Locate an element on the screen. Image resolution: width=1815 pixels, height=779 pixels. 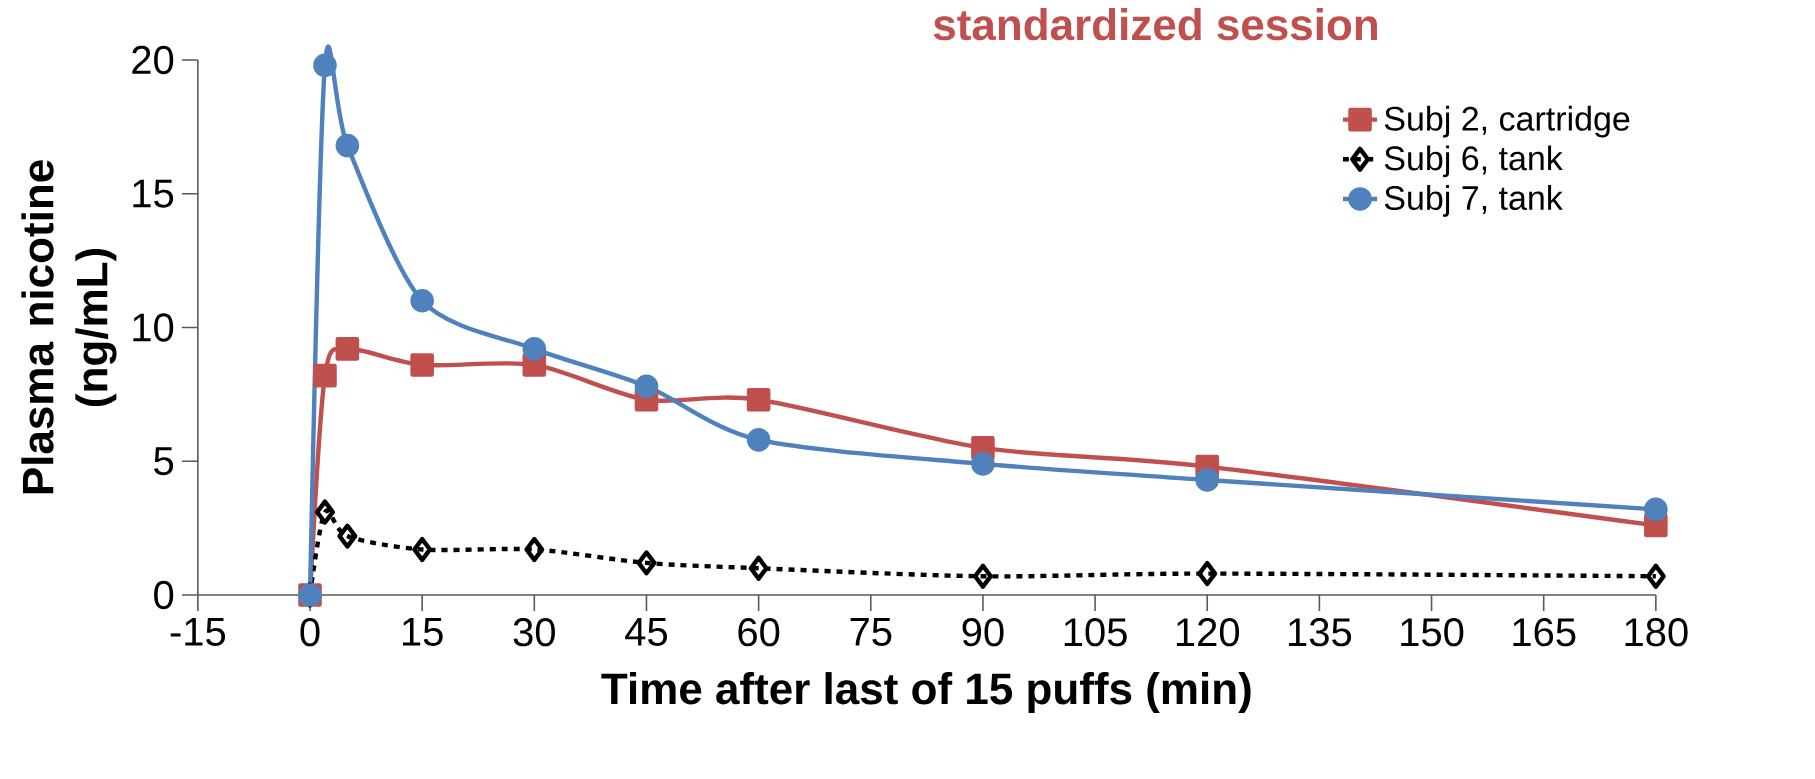
x-tick-label: -15 is located at coordinates (198, 632).